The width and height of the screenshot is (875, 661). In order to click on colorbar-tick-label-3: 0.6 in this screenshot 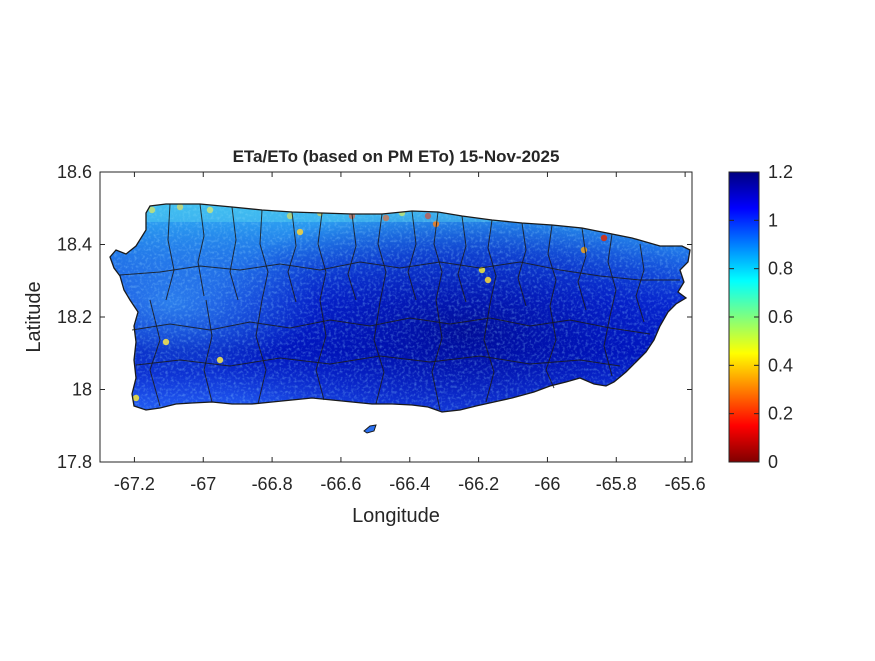, I will do `click(780, 317)`.